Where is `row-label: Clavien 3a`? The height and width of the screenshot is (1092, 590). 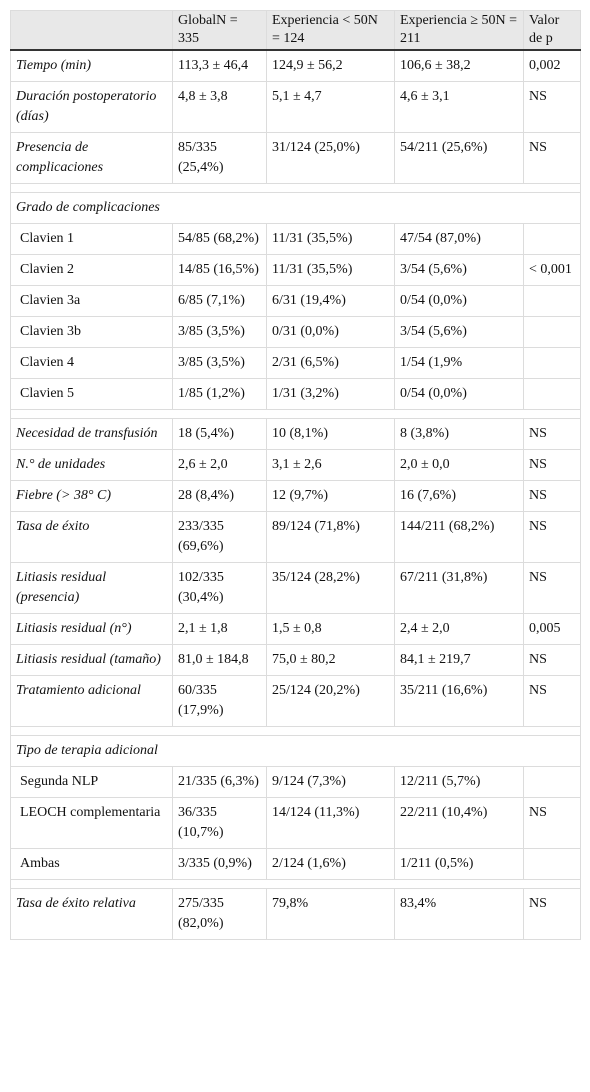 row-label: Clavien 3a is located at coordinates (91, 301).